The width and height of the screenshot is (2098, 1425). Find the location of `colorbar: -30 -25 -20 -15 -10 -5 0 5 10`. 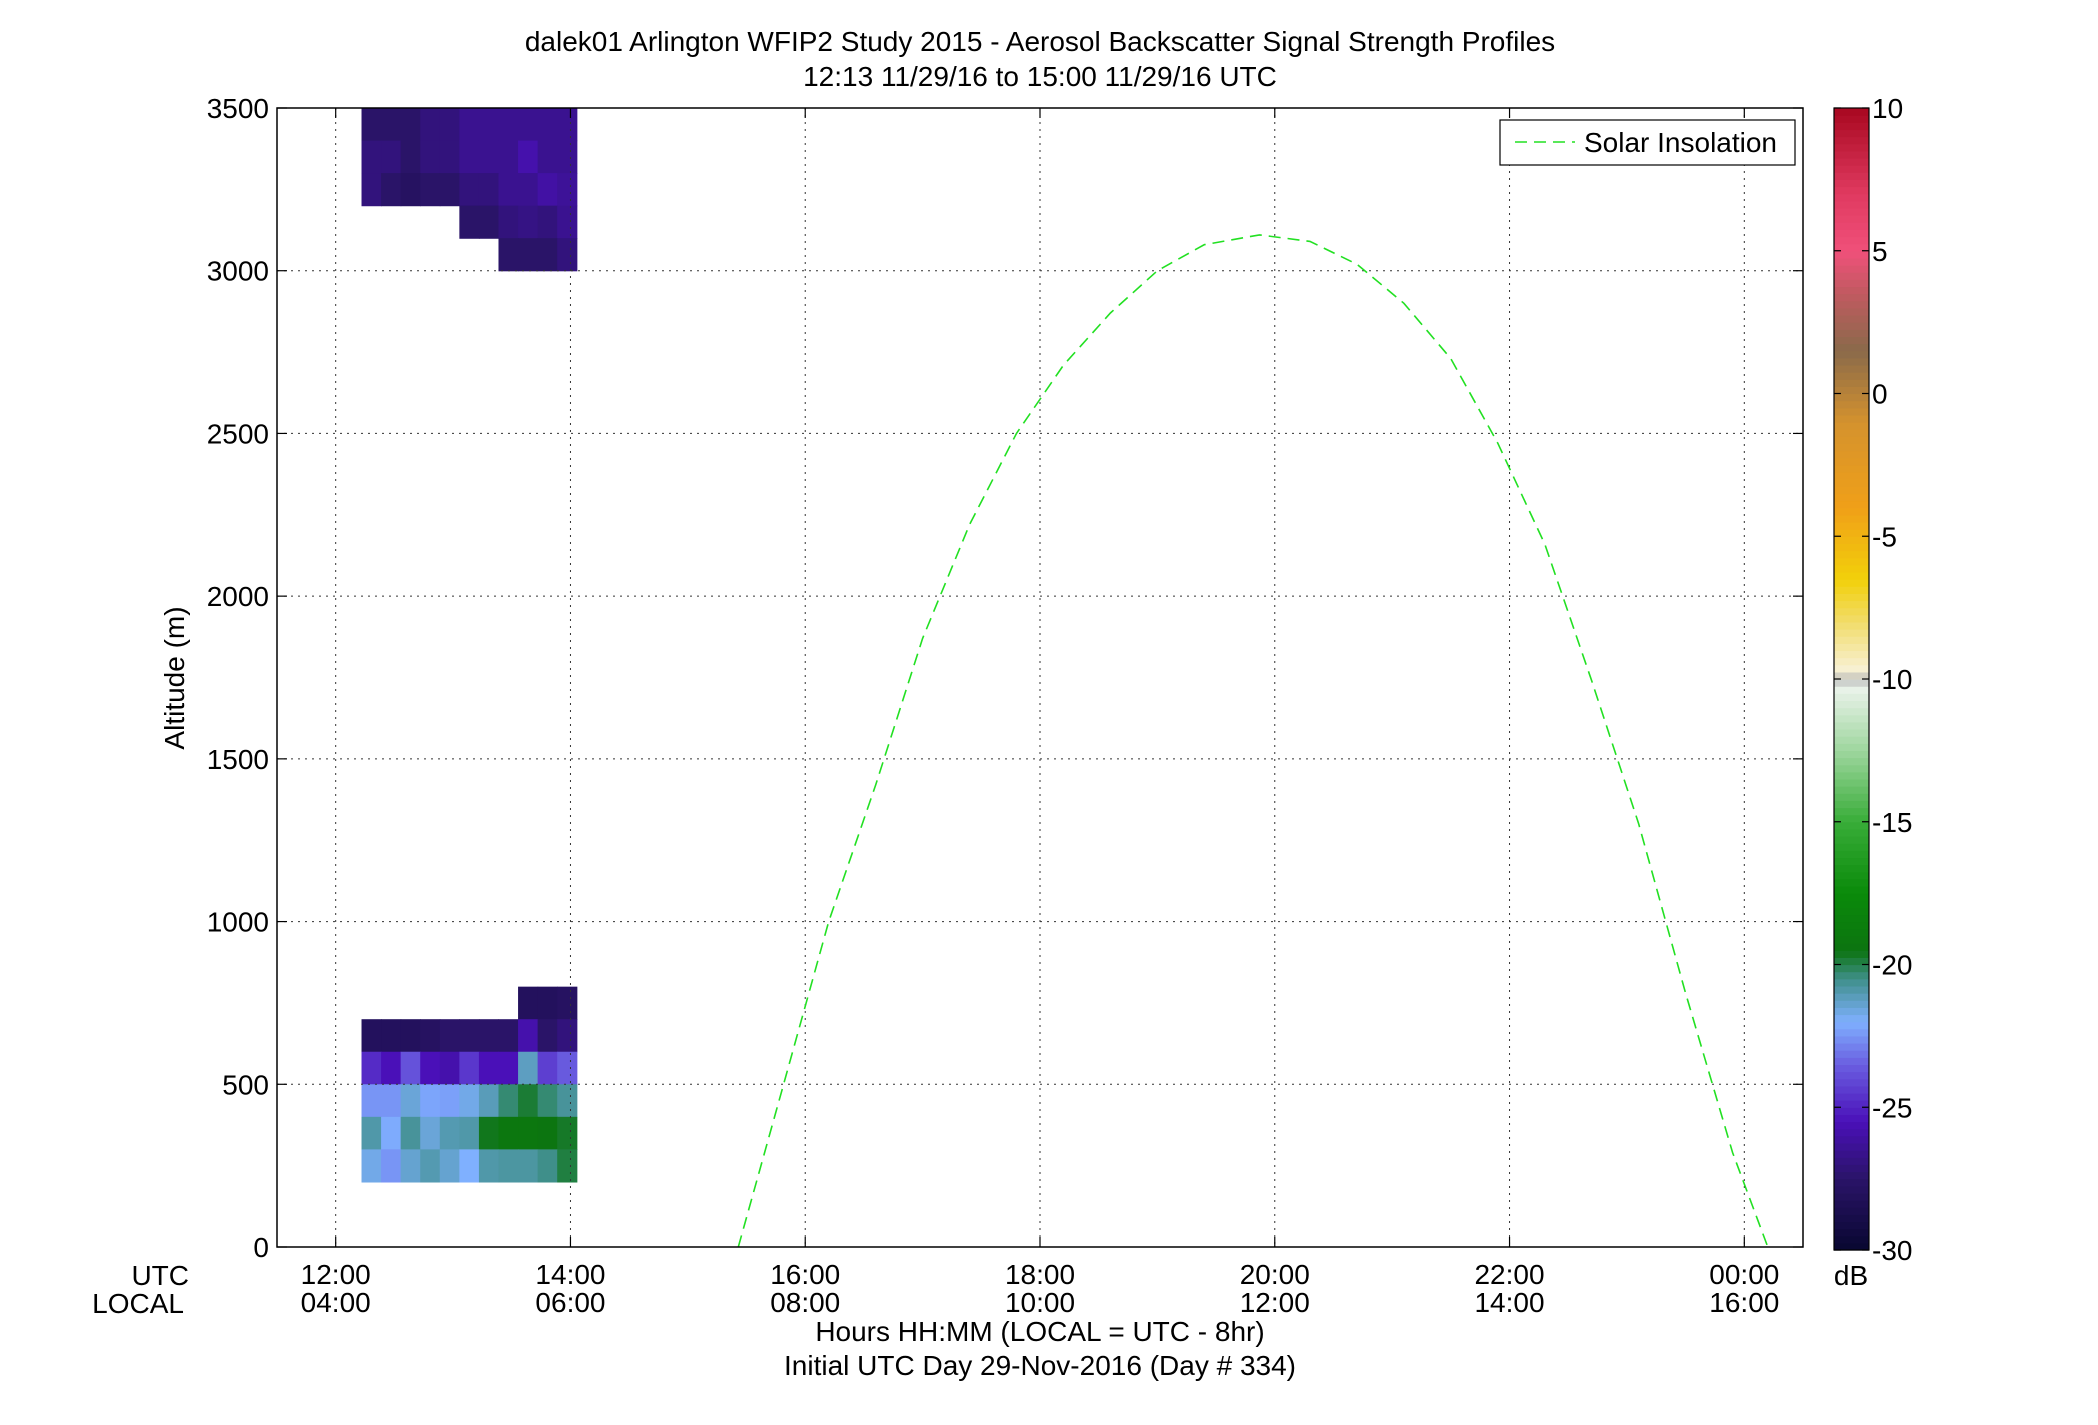

colorbar: -30 -25 -20 -15 -10 -5 0 5 10 is located at coordinates (1872, 679).